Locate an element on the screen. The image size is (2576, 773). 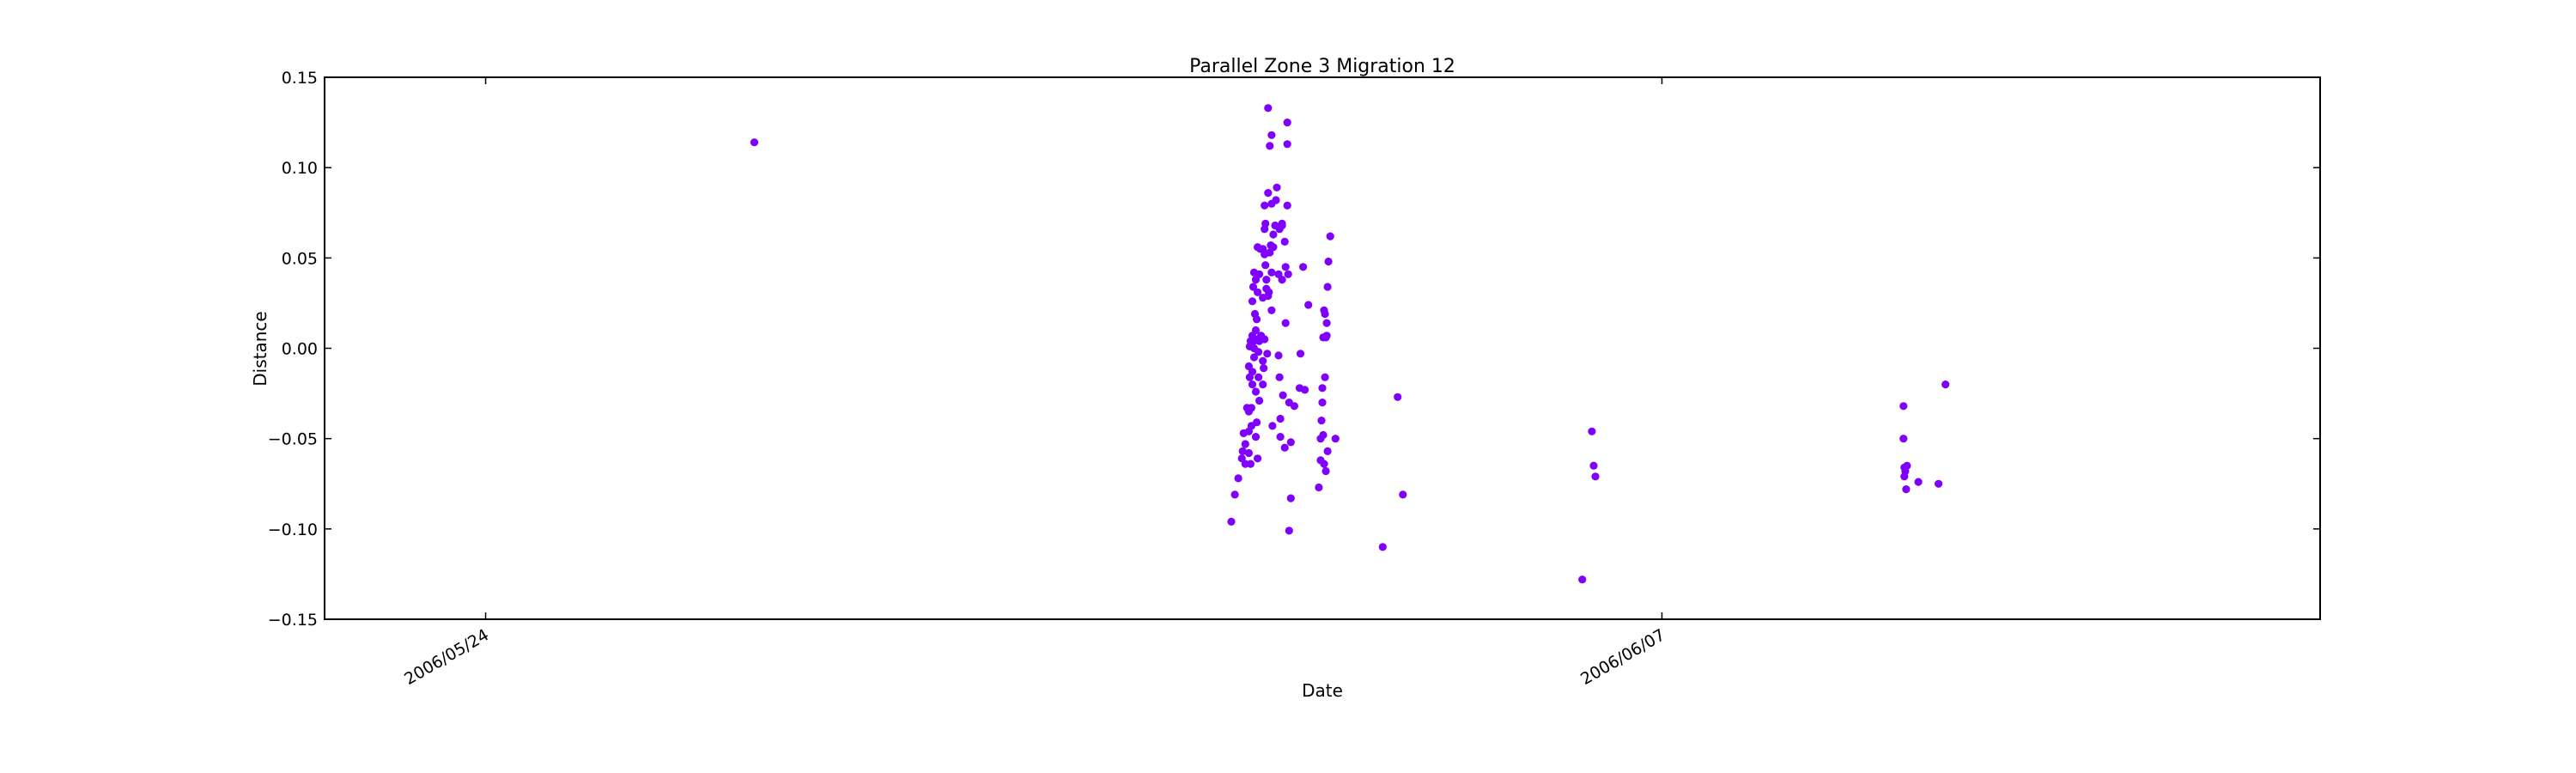
y-tick-label: 0.10 is located at coordinates (300, 168).